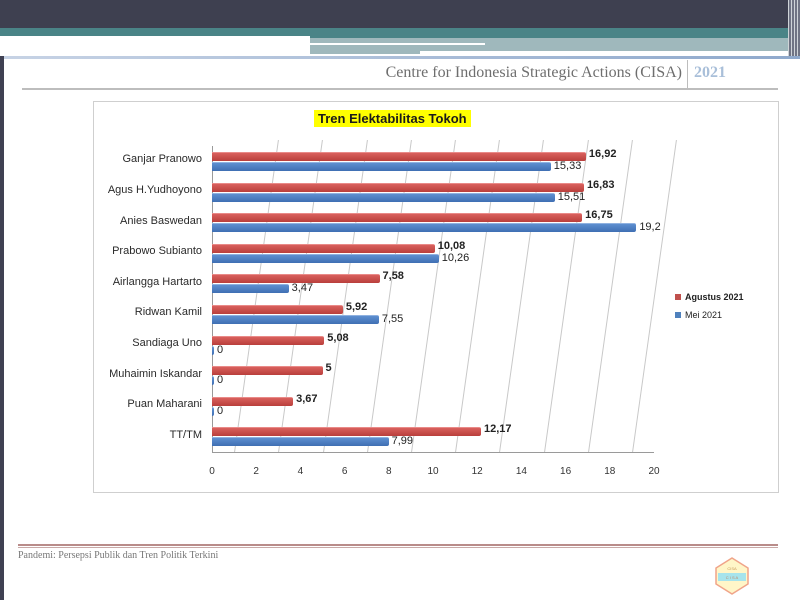 The image size is (800, 600). I want to click on top-banner-grey-band, so click(555, 46).